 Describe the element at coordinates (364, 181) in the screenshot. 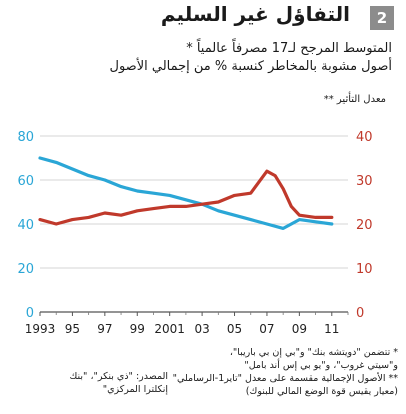

I see `right-axis-tick-label: 30` at that location.